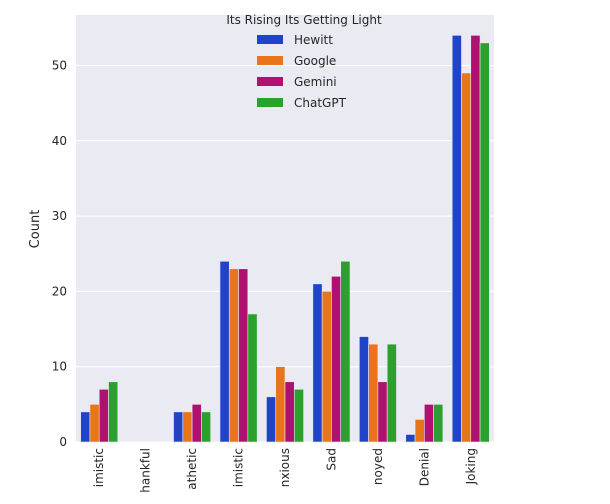  What do you see at coordinates (438, 423) in the screenshot?
I see `bar-chatgpt-denial` at bounding box center [438, 423].